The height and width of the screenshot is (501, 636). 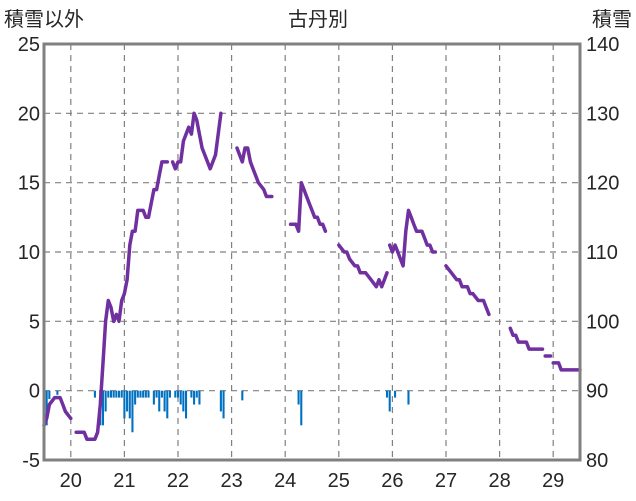 What do you see at coordinates (29, 114) in the screenshot?
I see `left-y-tick-label: 20` at bounding box center [29, 114].